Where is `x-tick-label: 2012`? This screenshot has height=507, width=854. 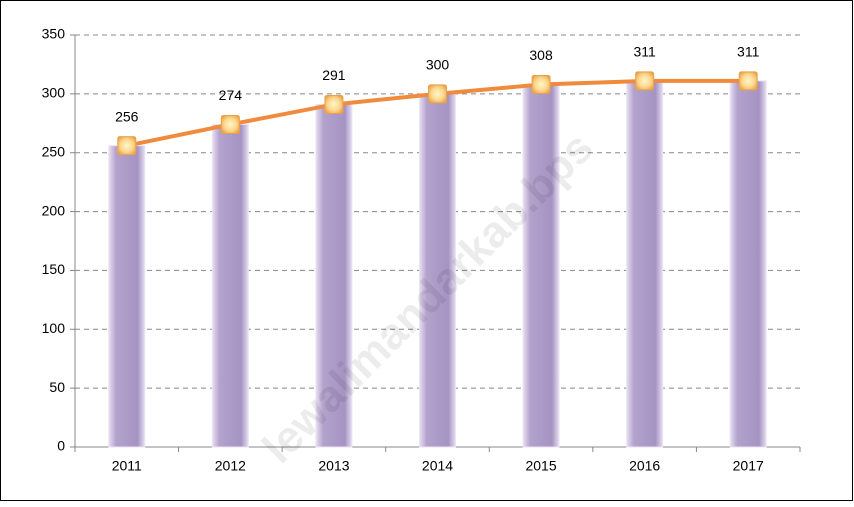
x-tick-label: 2012 is located at coordinates (230, 466).